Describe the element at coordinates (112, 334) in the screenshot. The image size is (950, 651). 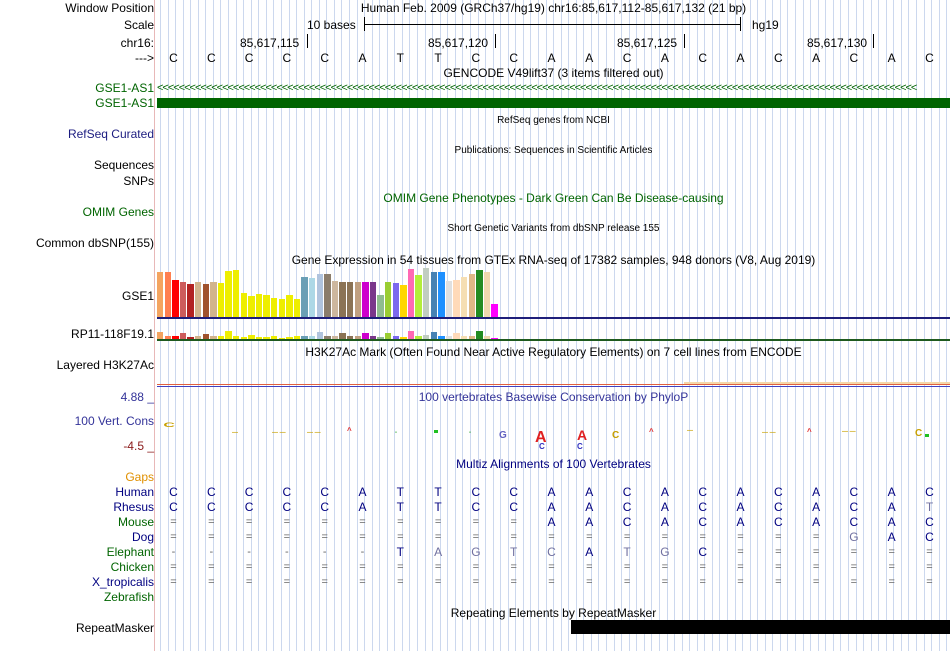
I see `rp11-gtex-label: RP11-118F19.1` at that location.